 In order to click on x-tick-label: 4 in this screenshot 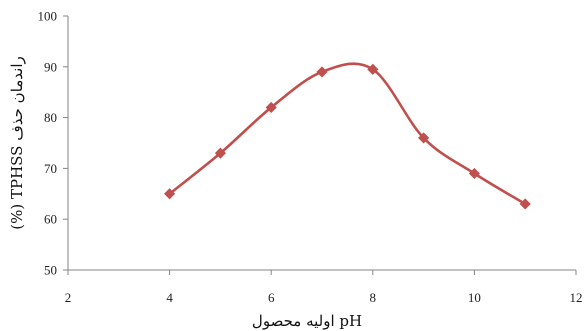, I will do `click(169, 297)`.